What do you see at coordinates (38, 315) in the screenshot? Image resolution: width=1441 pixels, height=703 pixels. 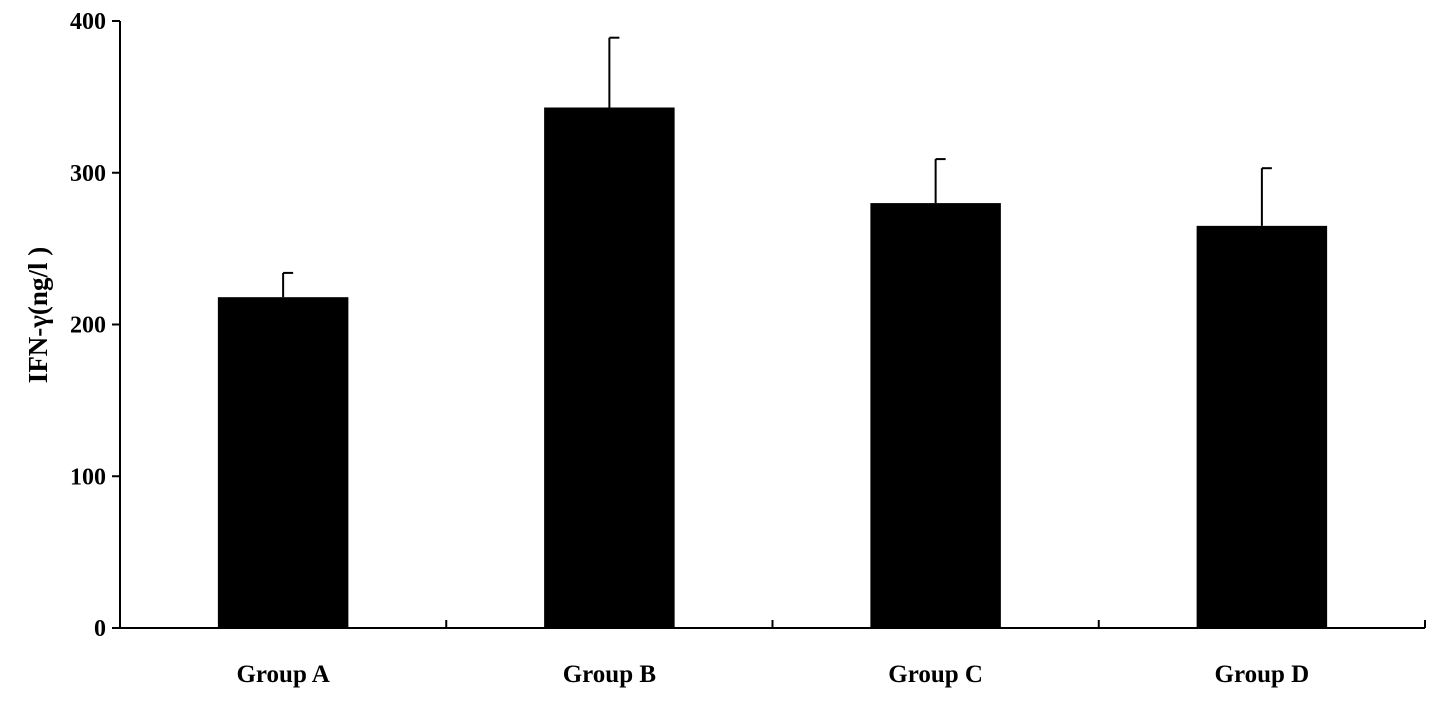 I see `y-axis-title: IFN-γ(ng/l )` at bounding box center [38, 315].